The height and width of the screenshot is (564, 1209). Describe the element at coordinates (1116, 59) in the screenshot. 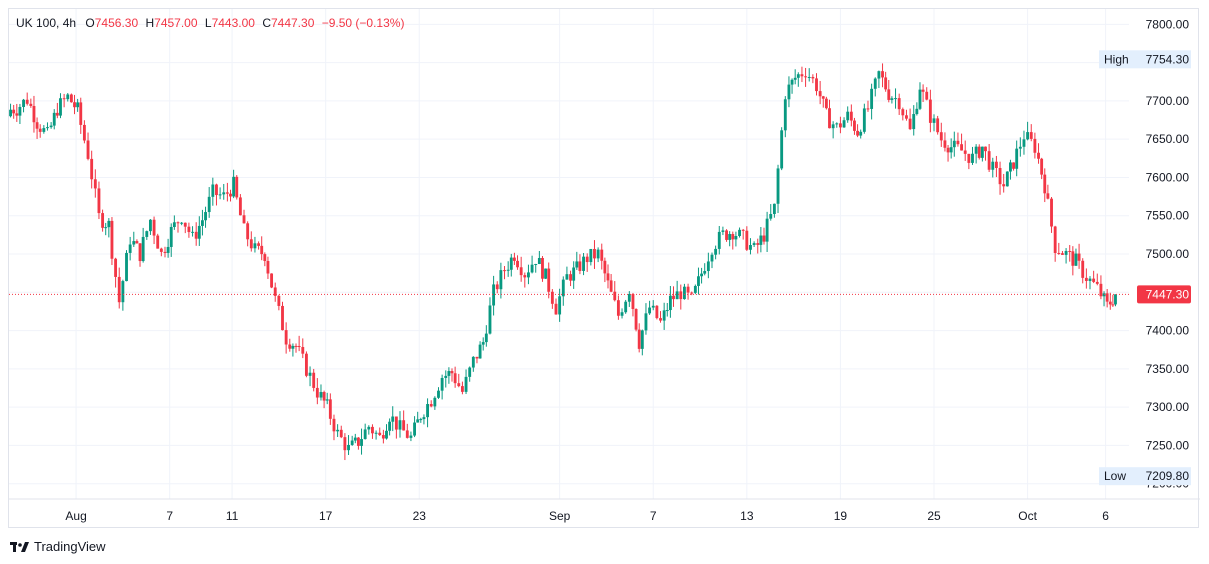

I see `high-marker-label: High` at that location.